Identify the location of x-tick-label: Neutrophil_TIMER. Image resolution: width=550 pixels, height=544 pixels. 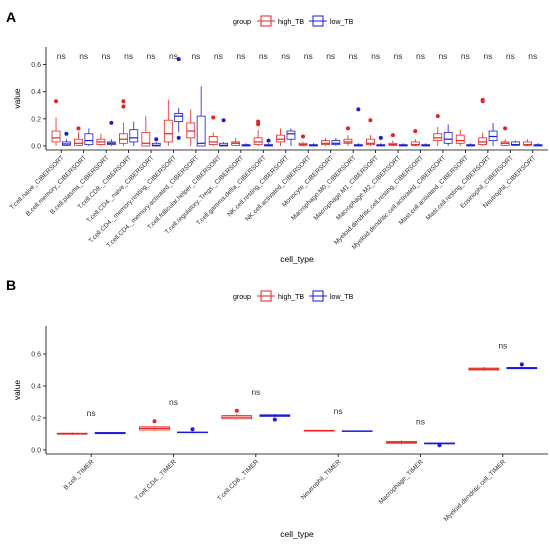
(321, 479).